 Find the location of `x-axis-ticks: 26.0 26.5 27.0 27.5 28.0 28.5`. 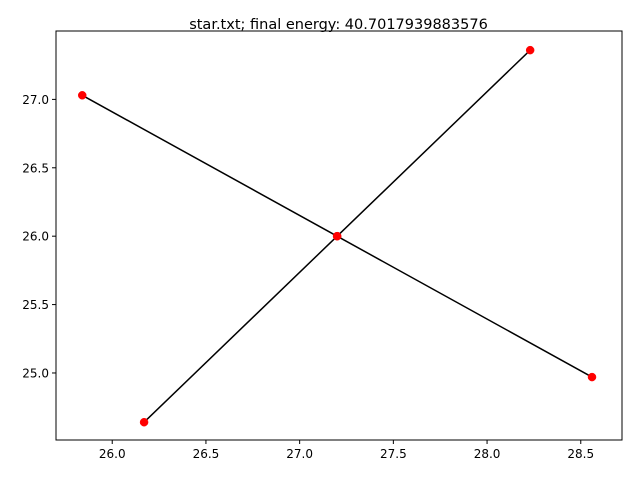

x-axis-ticks: 26.0 26.5 27.0 27.5 28.0 28.5 is located at coordinates (346, 450).